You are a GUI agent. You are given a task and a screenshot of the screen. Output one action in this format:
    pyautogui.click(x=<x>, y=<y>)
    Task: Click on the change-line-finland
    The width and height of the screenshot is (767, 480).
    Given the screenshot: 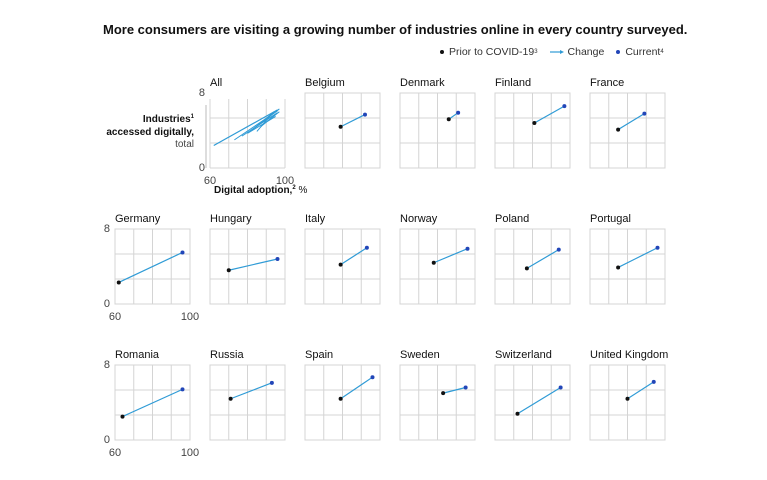 What is the action you would take?
    pyautogui.click(x=549, y=114)
    